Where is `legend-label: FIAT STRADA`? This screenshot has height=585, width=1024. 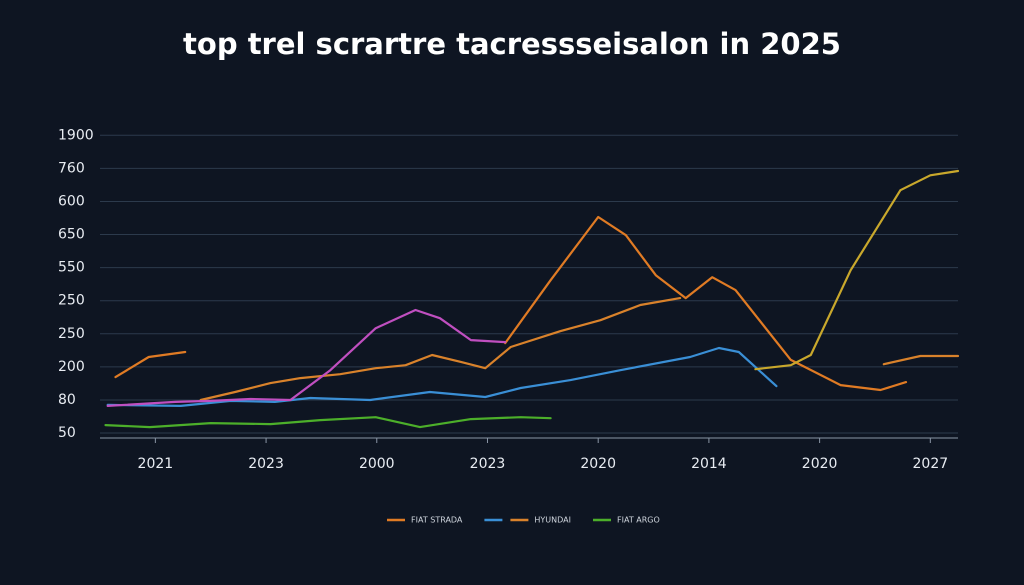 legend-label: FIAT STRADA is located at coordinates (437, 520).